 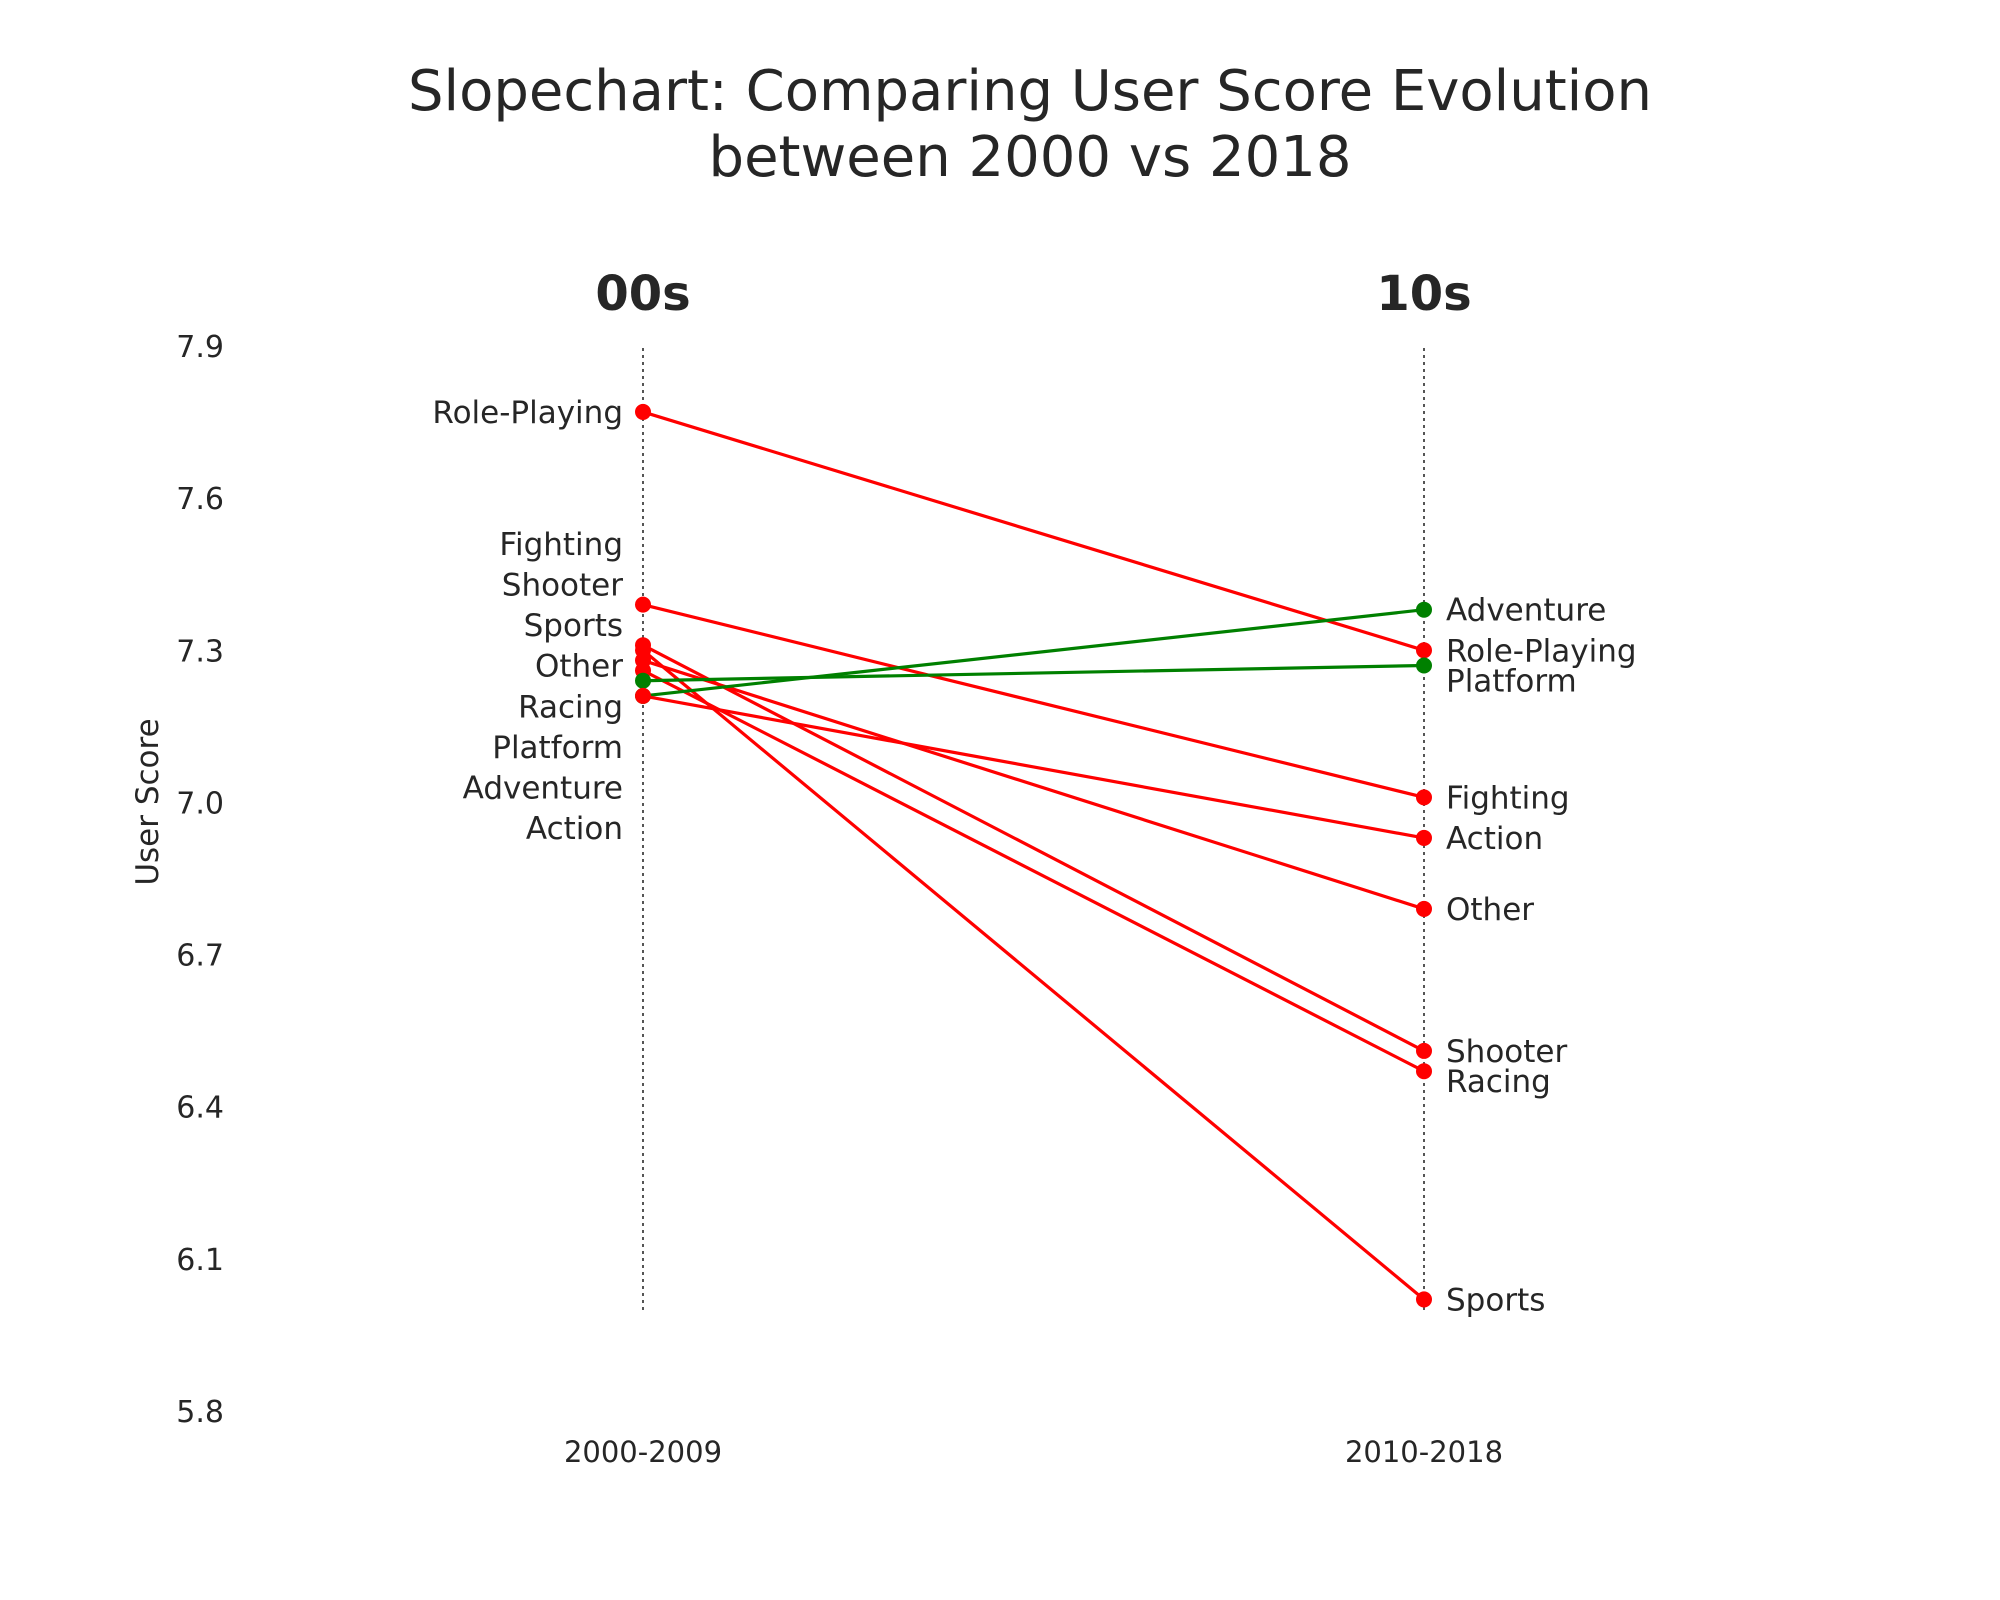 I want to click on y-tick-label: 7.9, so click(x=200, y=347).